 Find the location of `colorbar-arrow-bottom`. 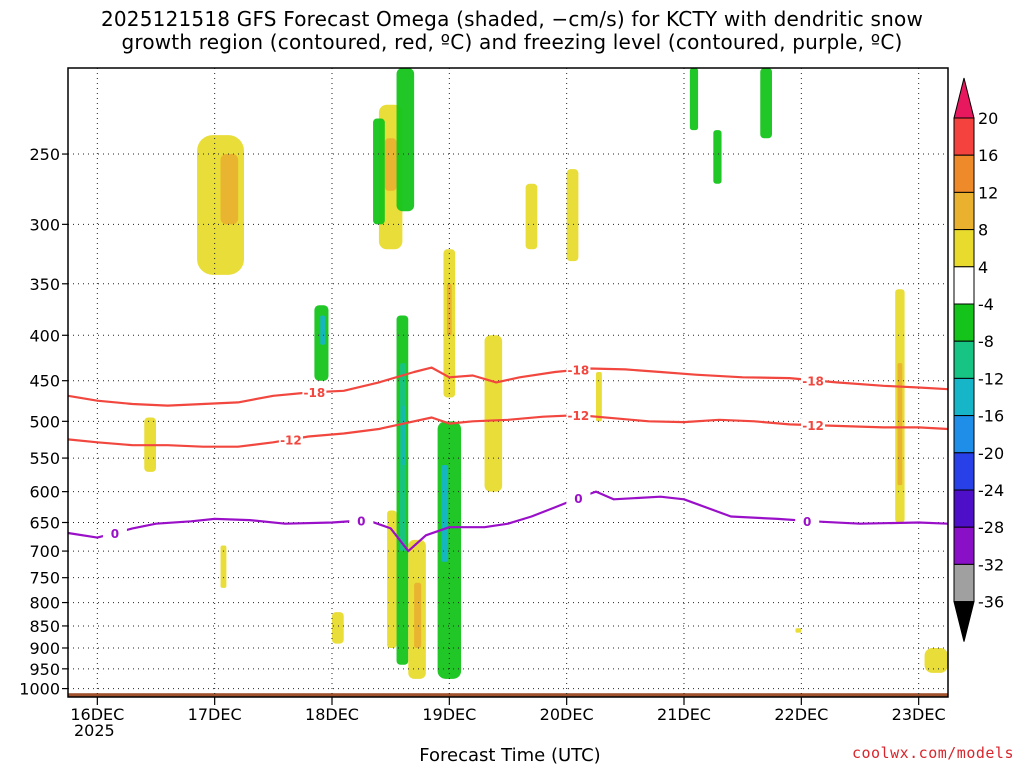

colorbar-arrow-bottom is located at coordinates (964, 621).